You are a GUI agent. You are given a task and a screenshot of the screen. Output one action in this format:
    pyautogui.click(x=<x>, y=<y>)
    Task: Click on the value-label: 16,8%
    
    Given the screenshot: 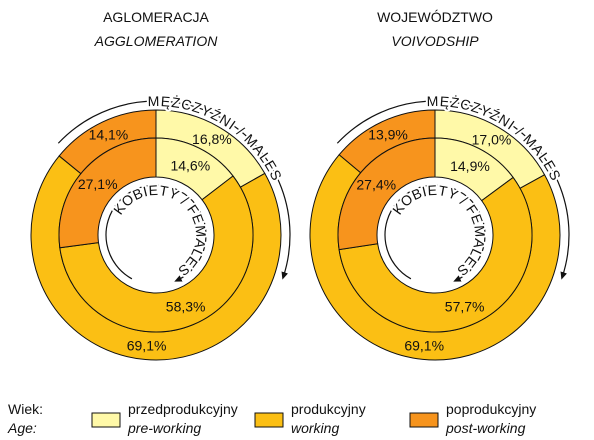 What is the action you would take?
    pyautogui.click(x=212, y=139)
    